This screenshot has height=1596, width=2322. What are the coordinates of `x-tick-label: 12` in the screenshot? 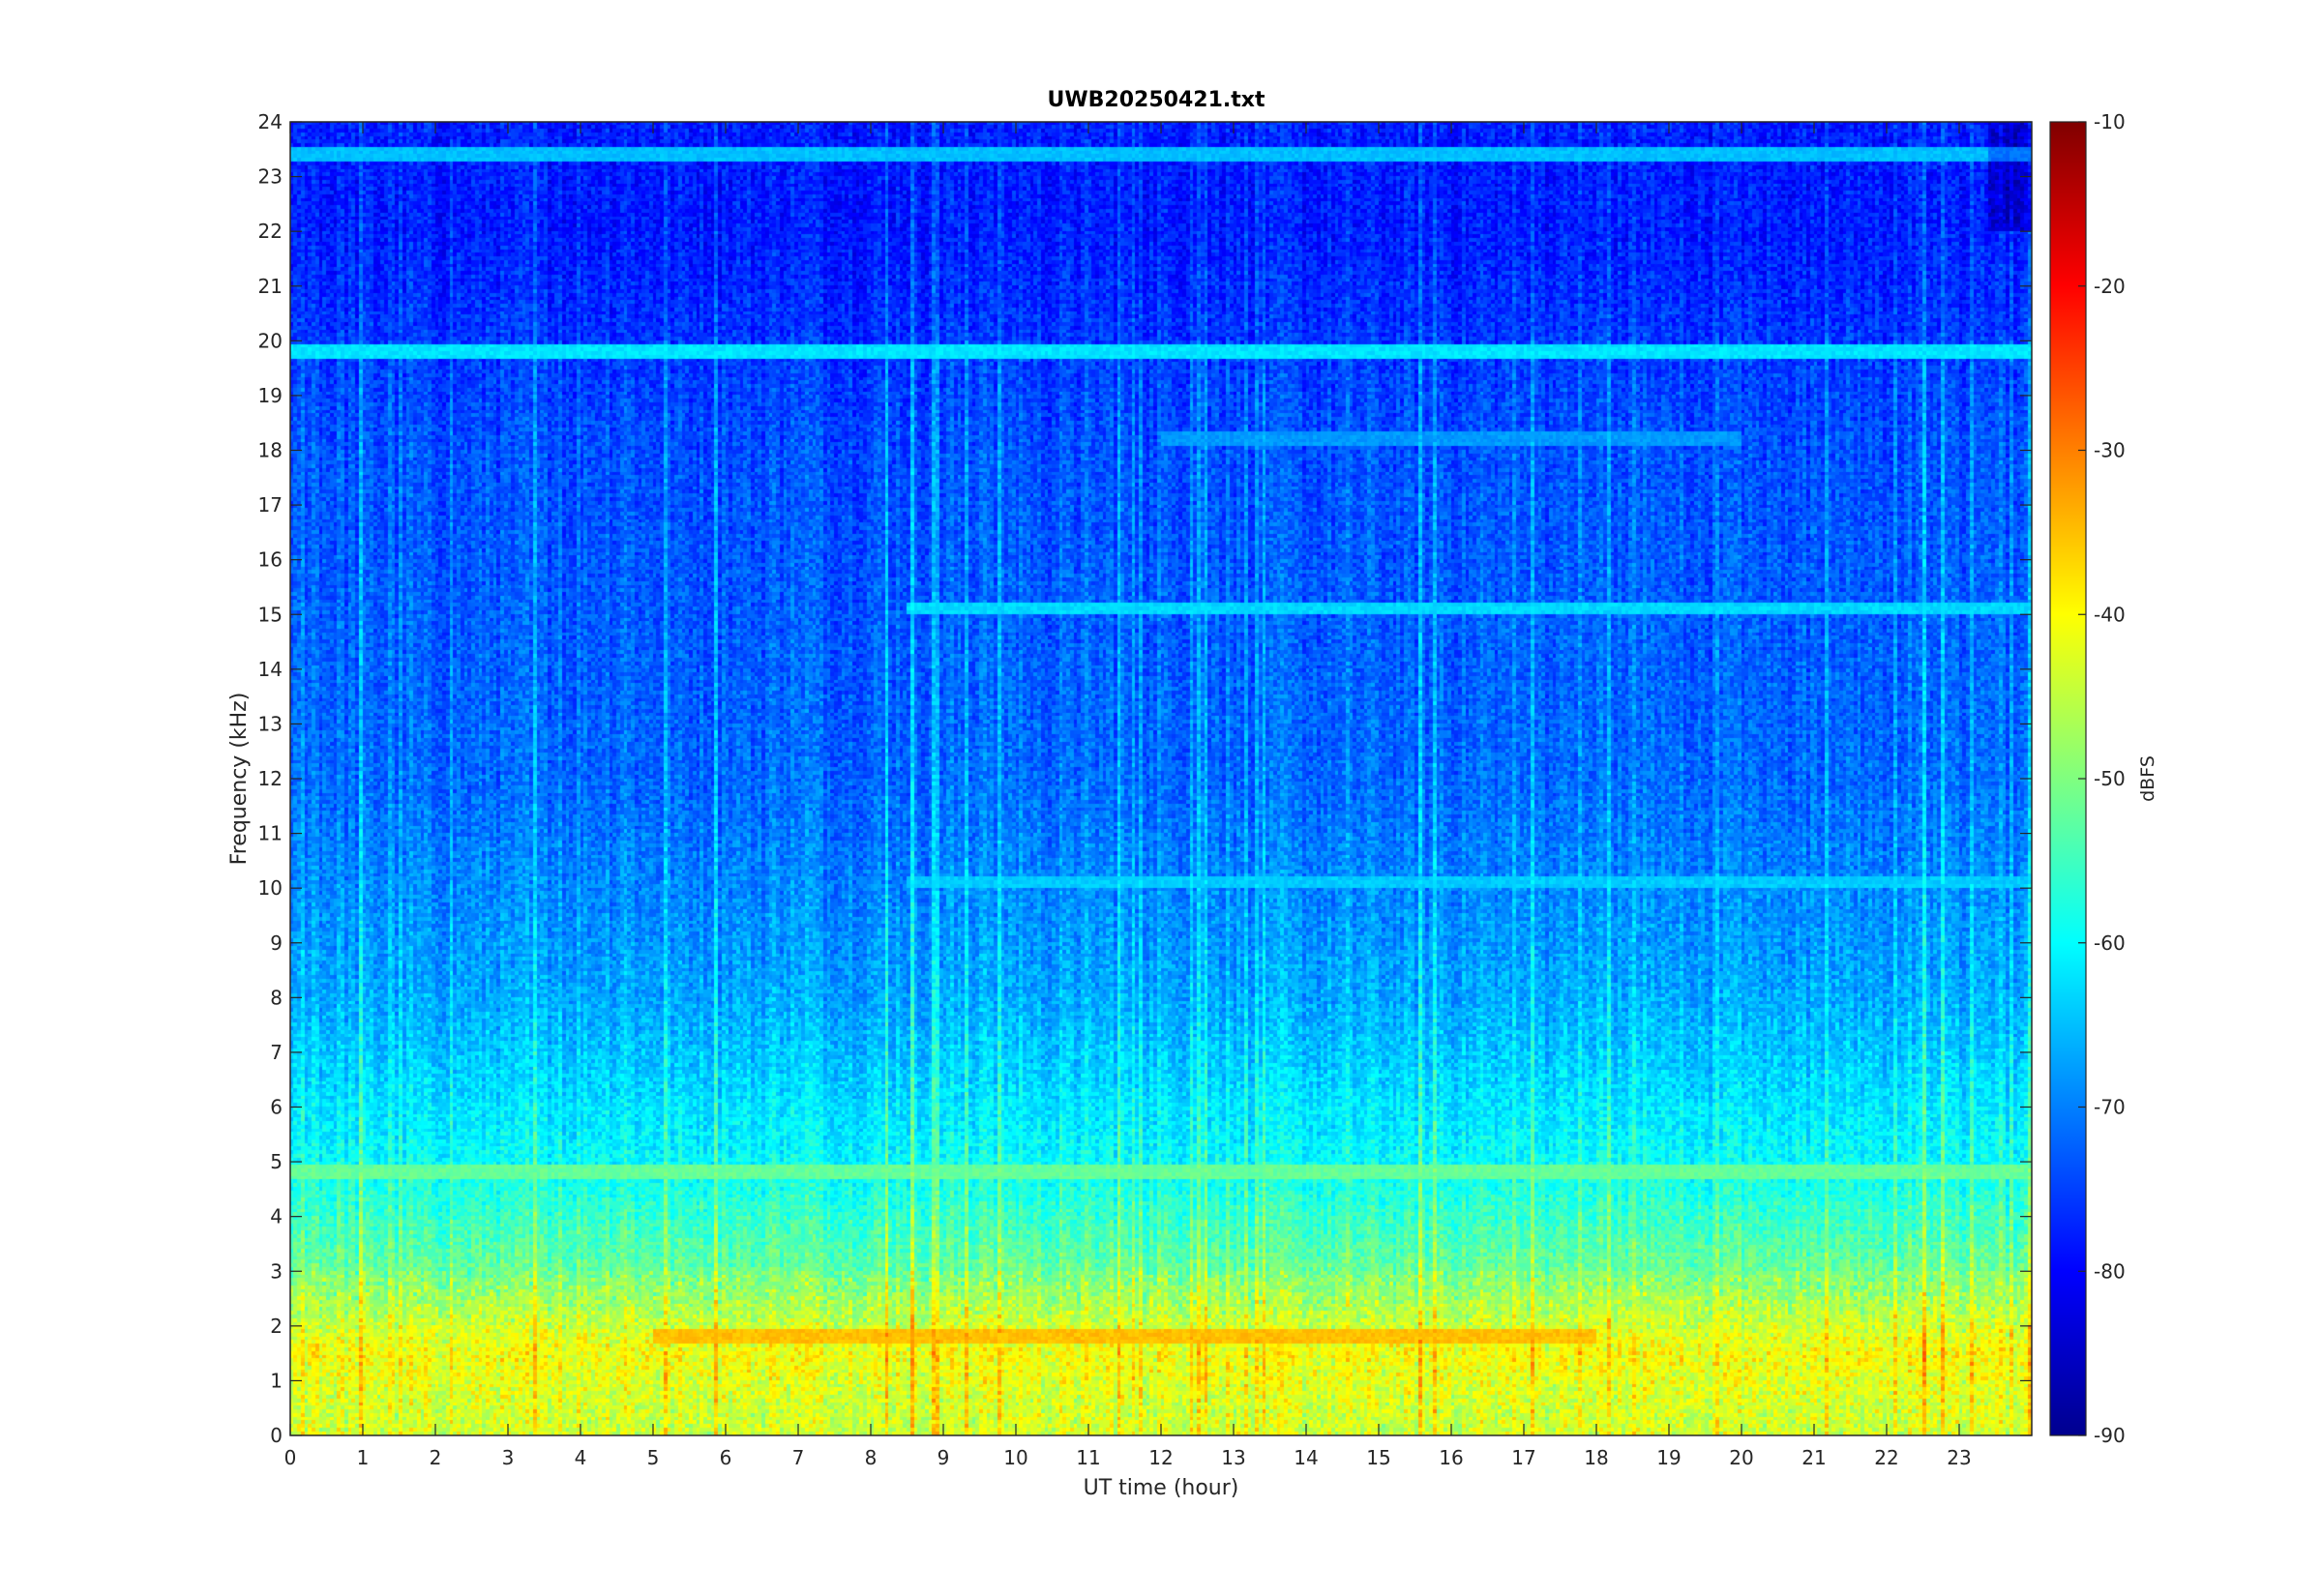 It's located at (1160, 1457).